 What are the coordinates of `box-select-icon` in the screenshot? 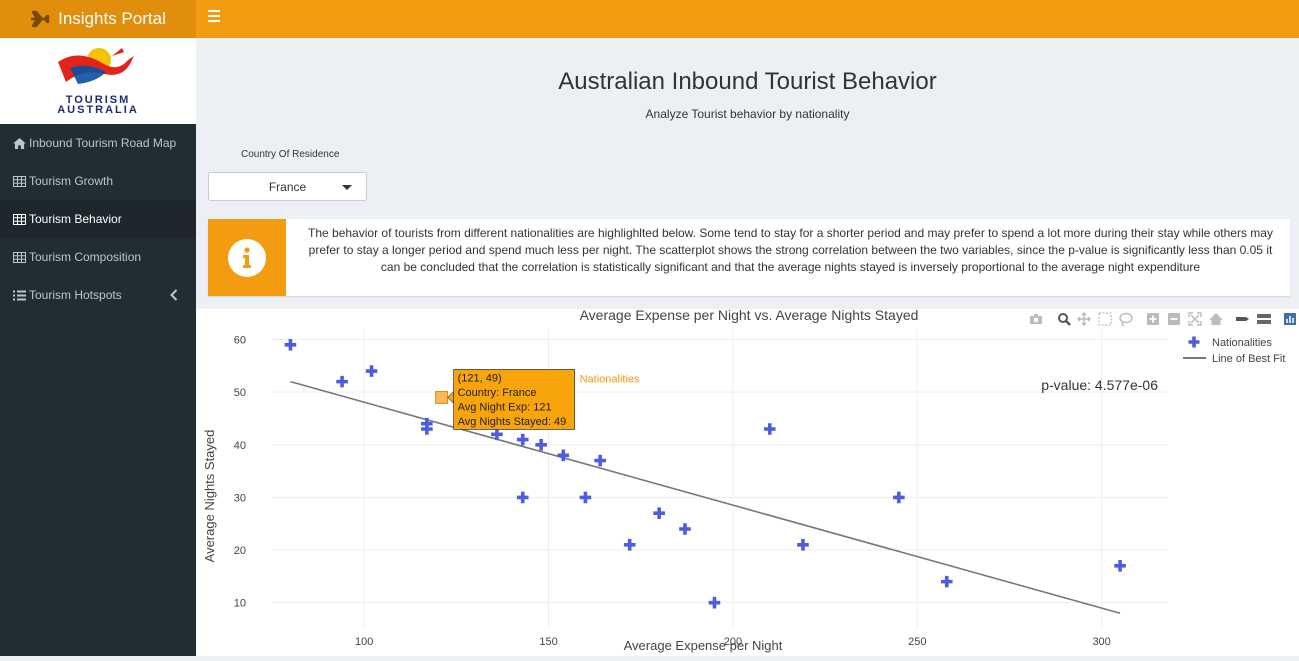 It's located at (1105, 319).